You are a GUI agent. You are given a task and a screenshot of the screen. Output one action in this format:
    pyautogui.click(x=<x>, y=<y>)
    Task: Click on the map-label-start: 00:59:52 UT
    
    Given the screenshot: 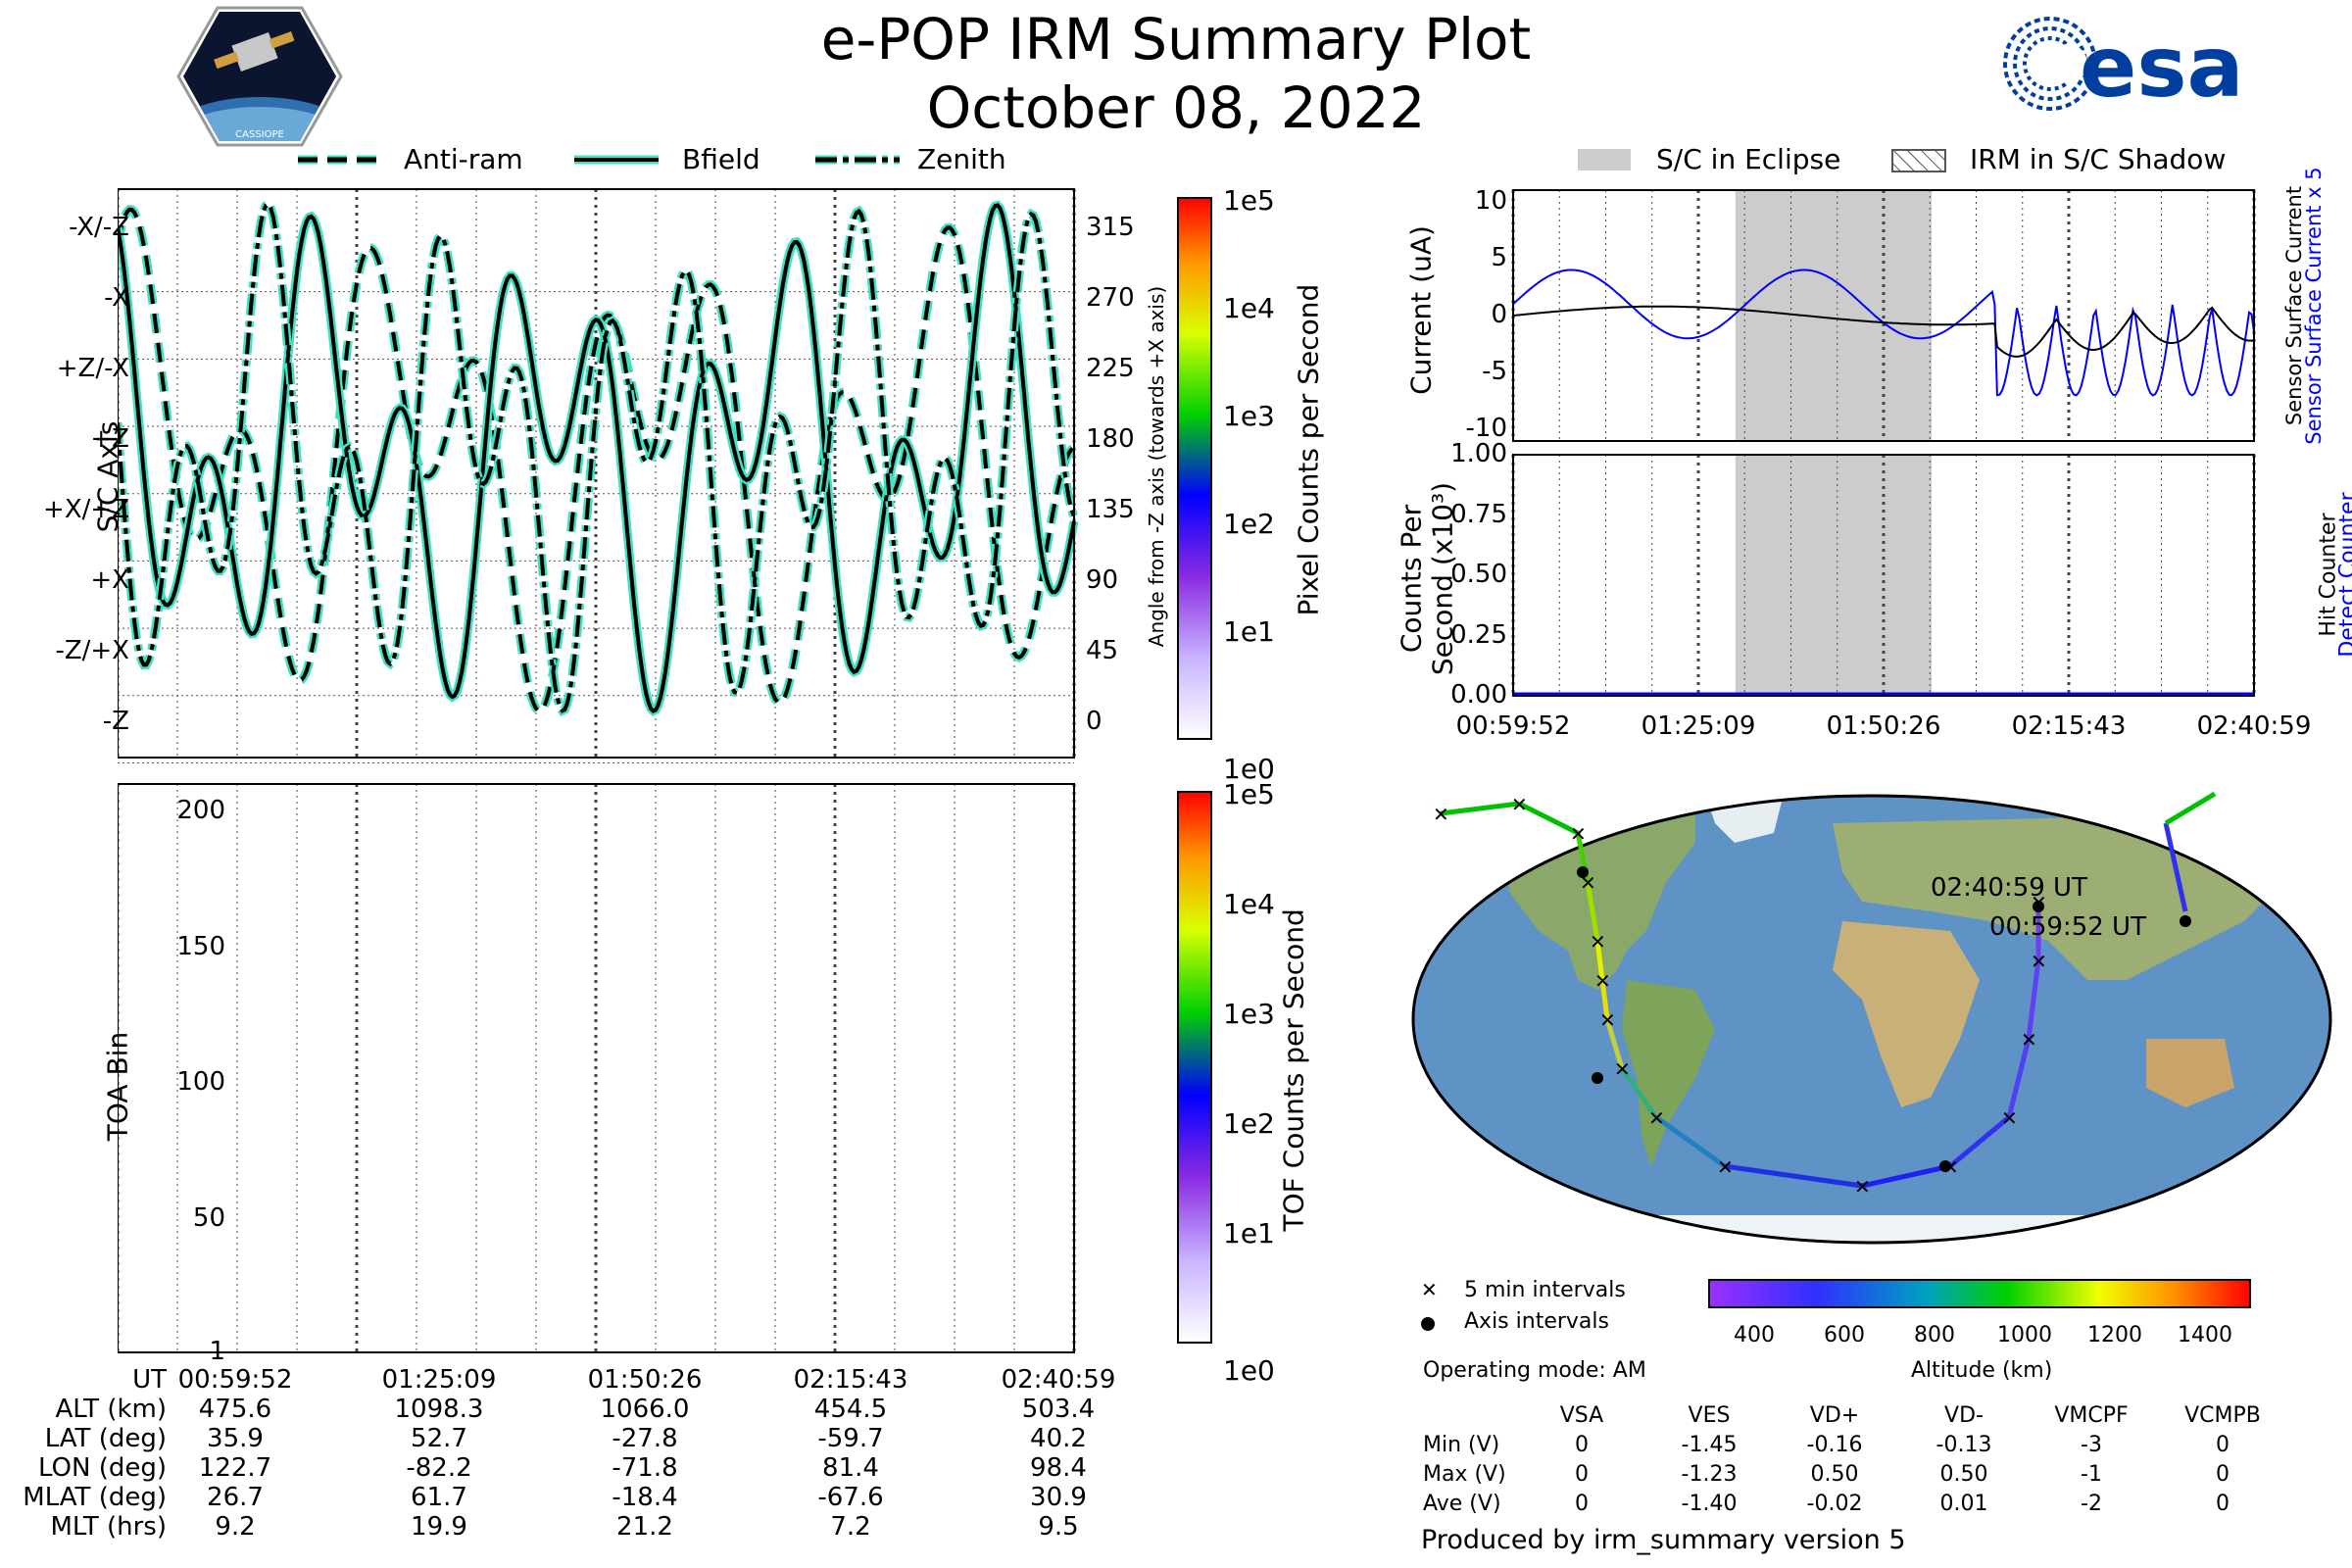 What is the action you would take?
    pyautogui.click(x=2067, y=927)
    